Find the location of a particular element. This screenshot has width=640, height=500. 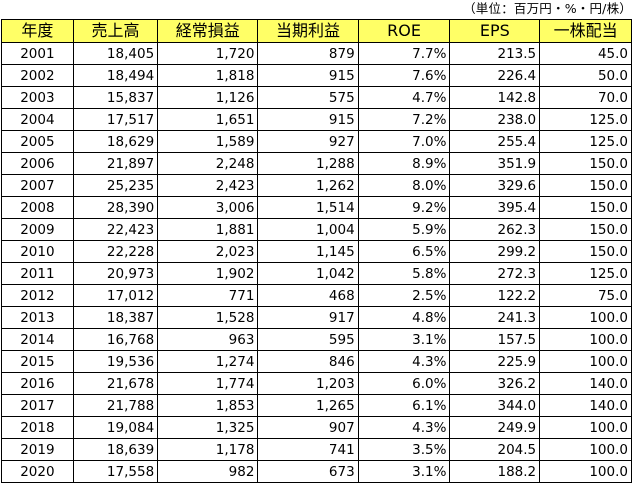

table-row: 2006 21,897 2,248 1,288 8.9% 351.9 150.0 is located at coordinates (316, 163).